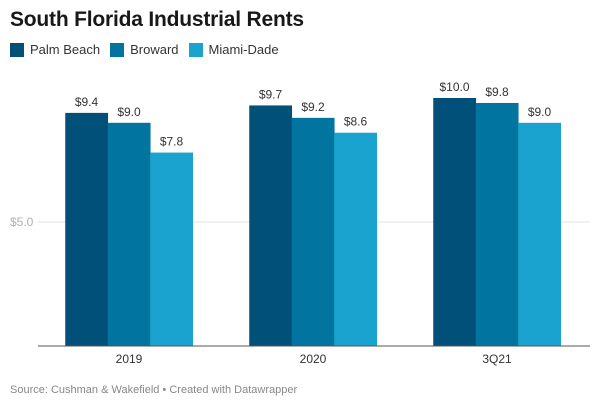  Describe the element at coordinates (172, 142) in the screenshot. I see `data-label: $7.8` at that location.